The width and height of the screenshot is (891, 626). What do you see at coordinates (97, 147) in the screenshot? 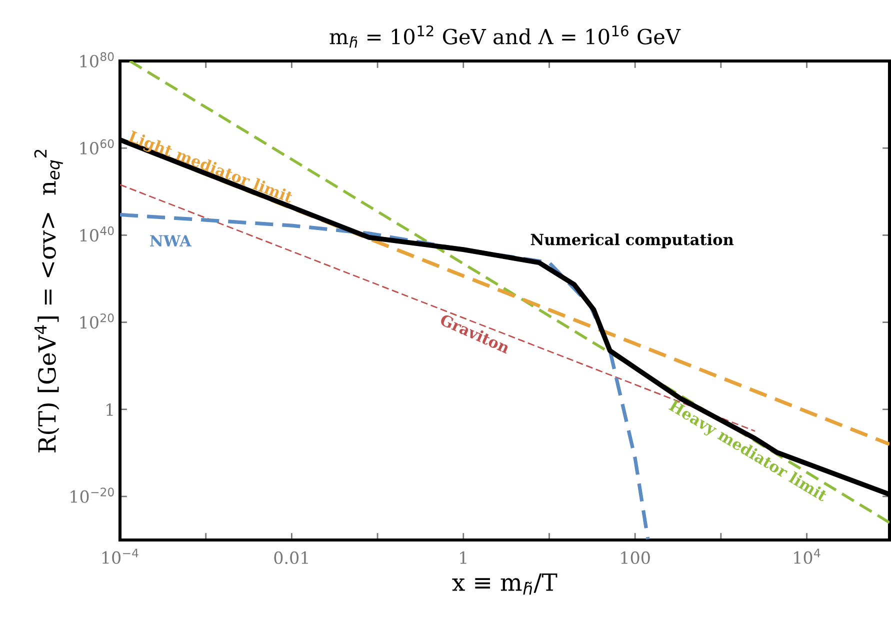
I see `y-tick-label: 10$^{60}$` at bounding box center [97, 147].